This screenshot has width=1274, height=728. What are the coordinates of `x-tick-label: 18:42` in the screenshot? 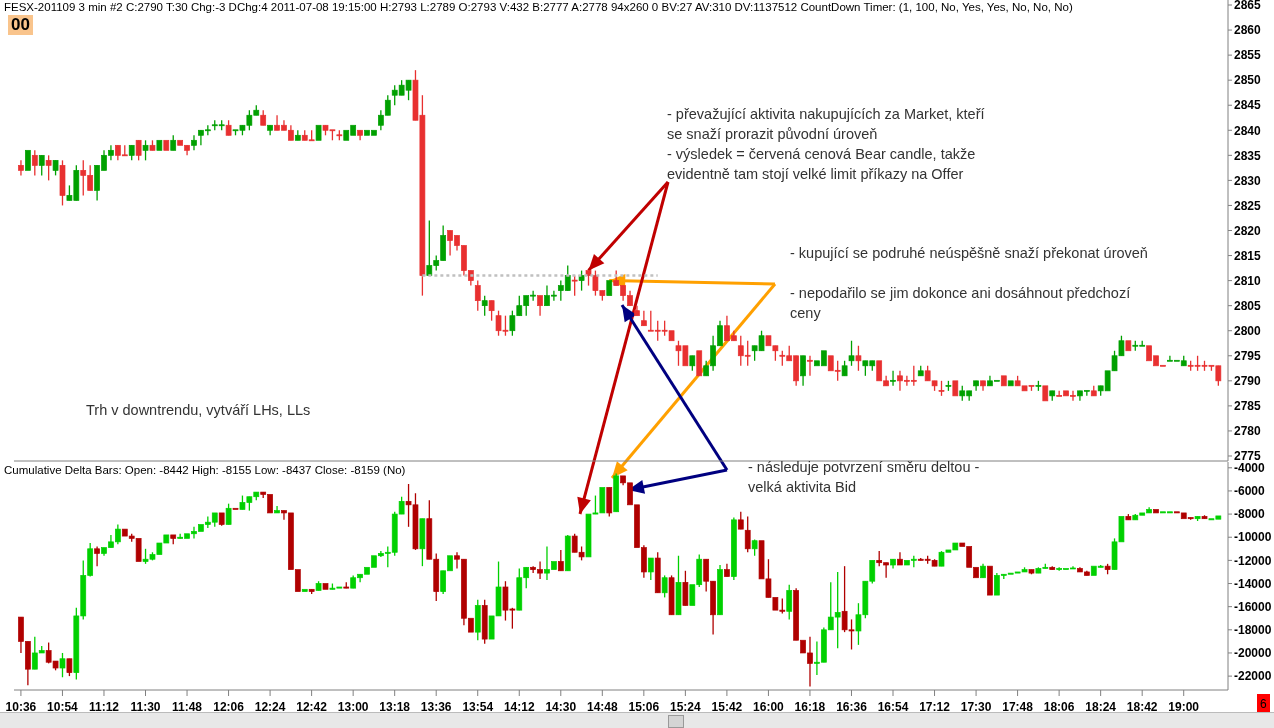 It's located at (1142, 707).